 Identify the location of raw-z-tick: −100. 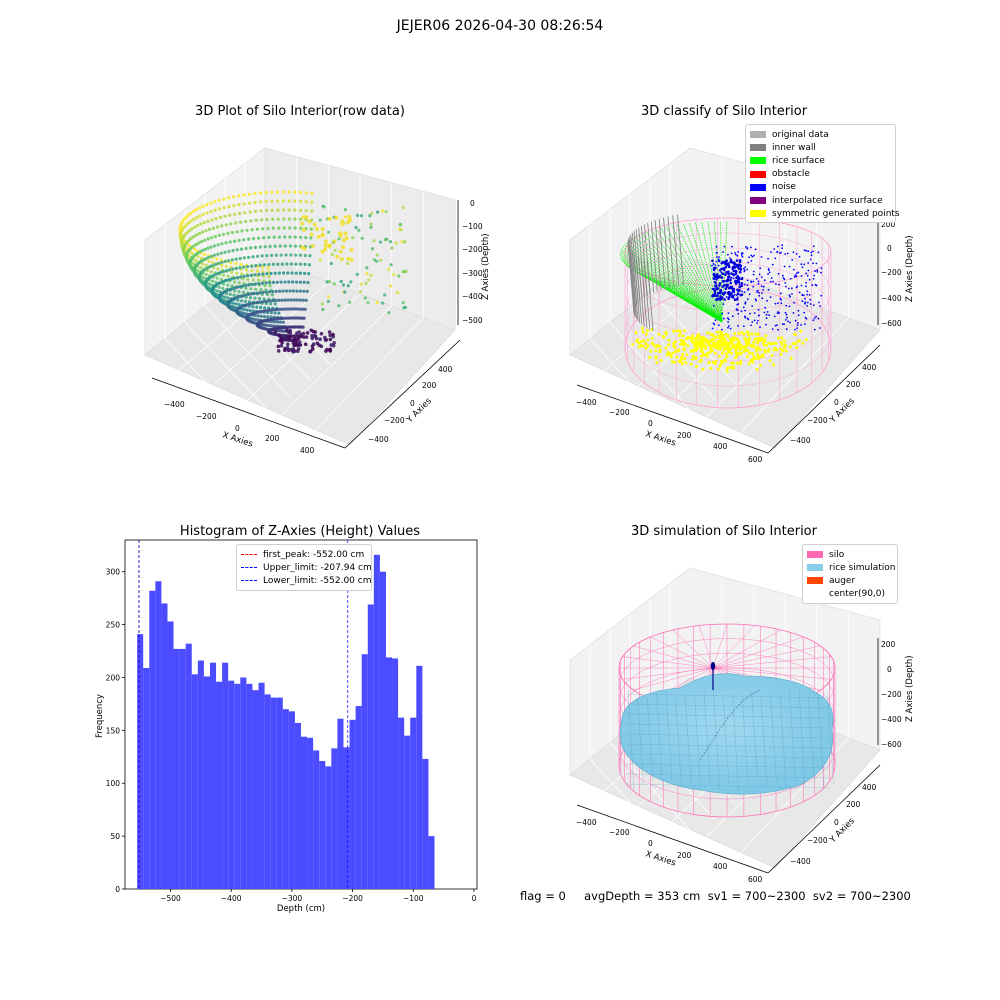
(472, 226).